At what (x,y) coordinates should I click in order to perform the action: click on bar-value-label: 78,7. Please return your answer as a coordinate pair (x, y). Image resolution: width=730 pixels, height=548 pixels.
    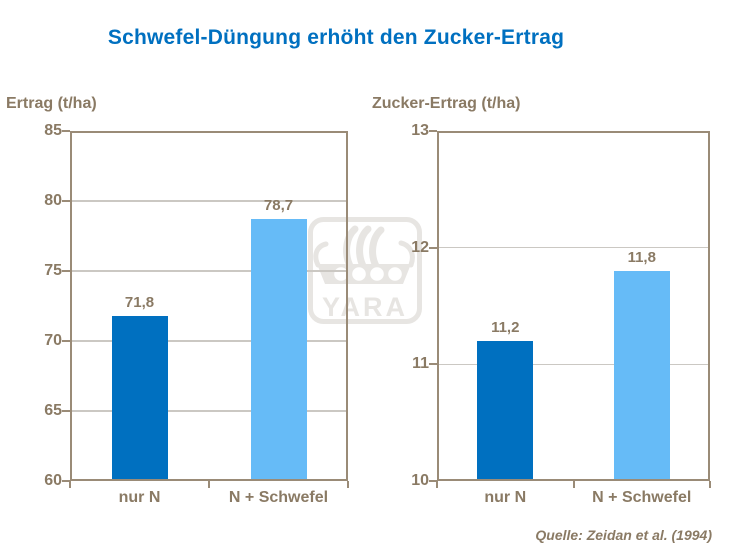
    Looking at the image, I should click on (278, 206).